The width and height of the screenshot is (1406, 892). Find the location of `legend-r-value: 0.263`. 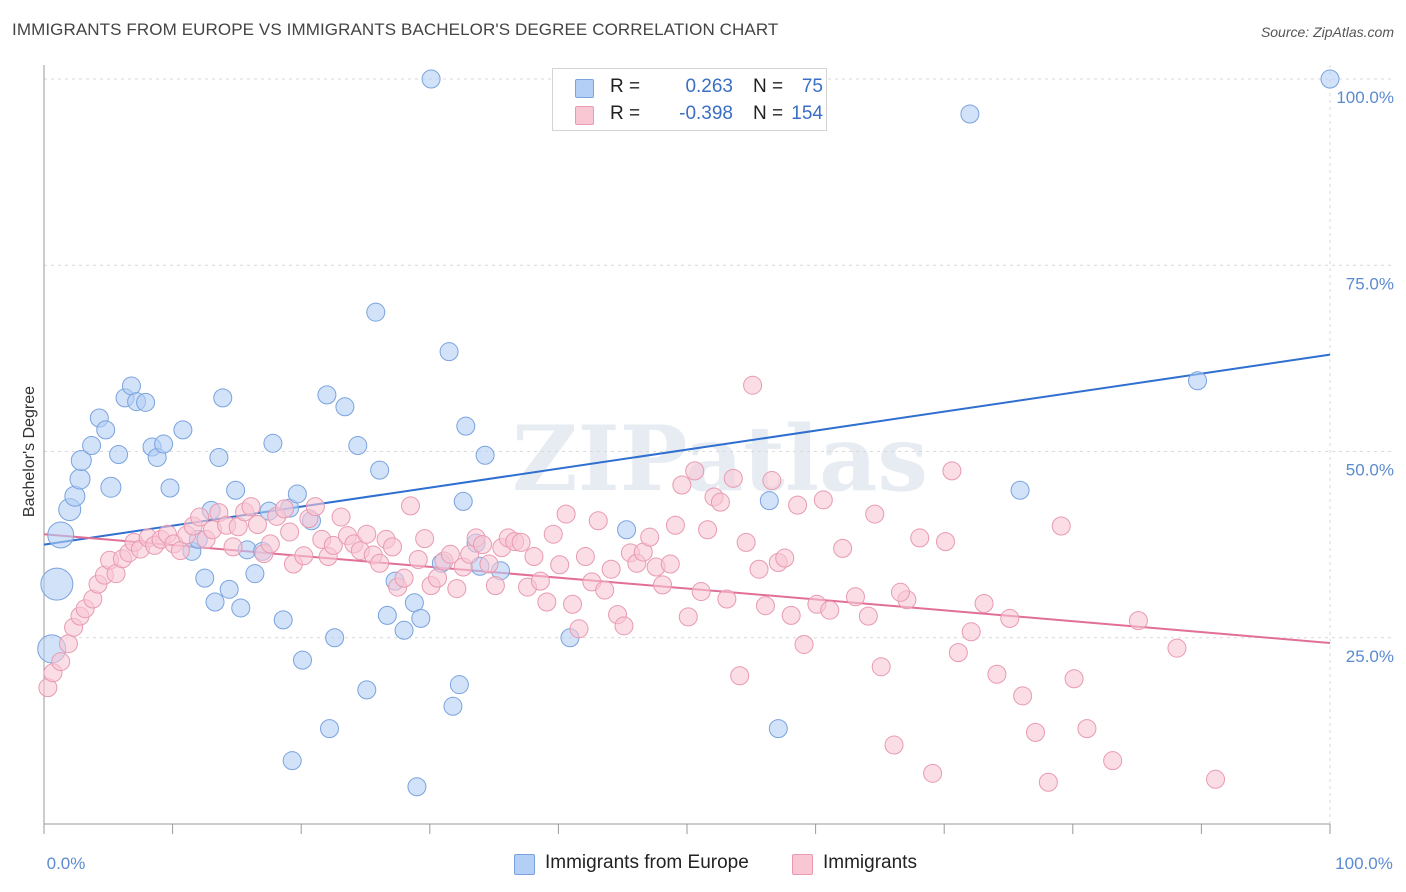

legend-r-value: 0.263 is located at coordinates (709, 86).